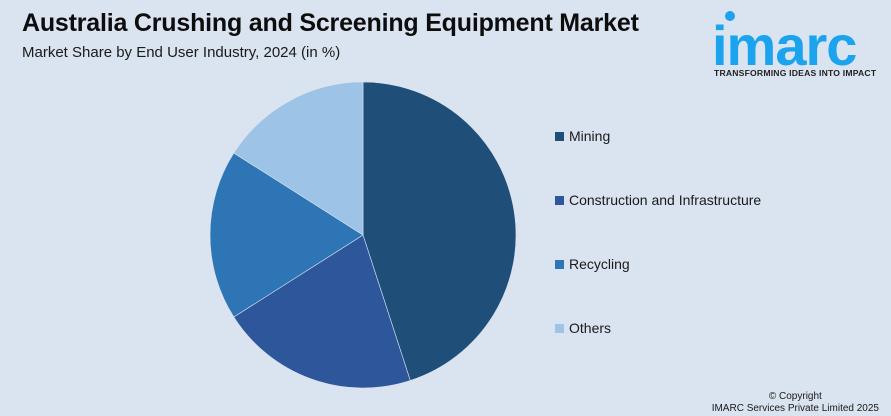 This screenshot has width=891, height=416. I want to click on legend-swatch-others, so click(559, 328).